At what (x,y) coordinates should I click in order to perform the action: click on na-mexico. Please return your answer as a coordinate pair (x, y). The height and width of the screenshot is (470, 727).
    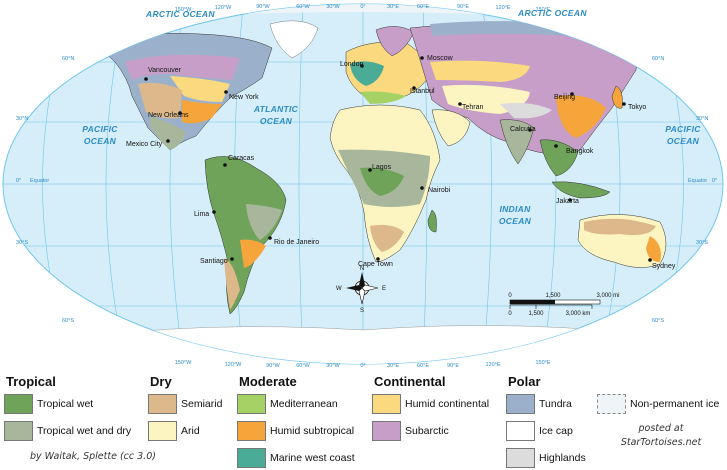
    Looking at the image, I should click on (168, 133).